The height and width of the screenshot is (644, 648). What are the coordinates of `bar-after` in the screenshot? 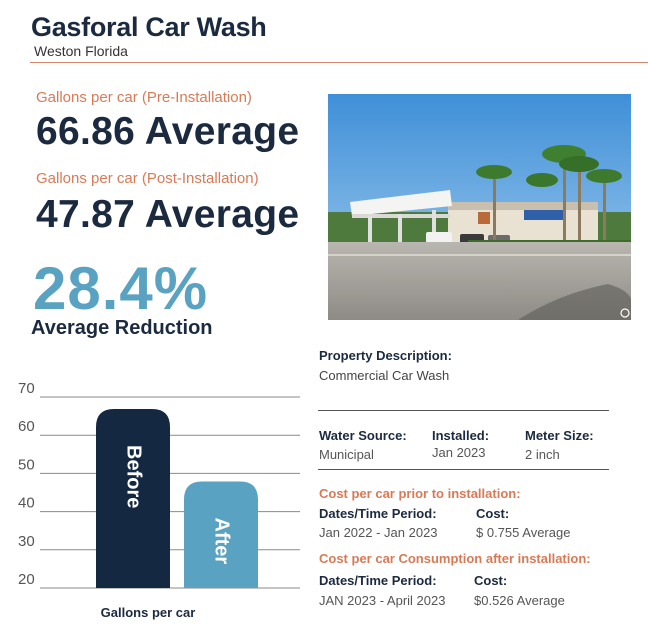 It's located at (221, 534).